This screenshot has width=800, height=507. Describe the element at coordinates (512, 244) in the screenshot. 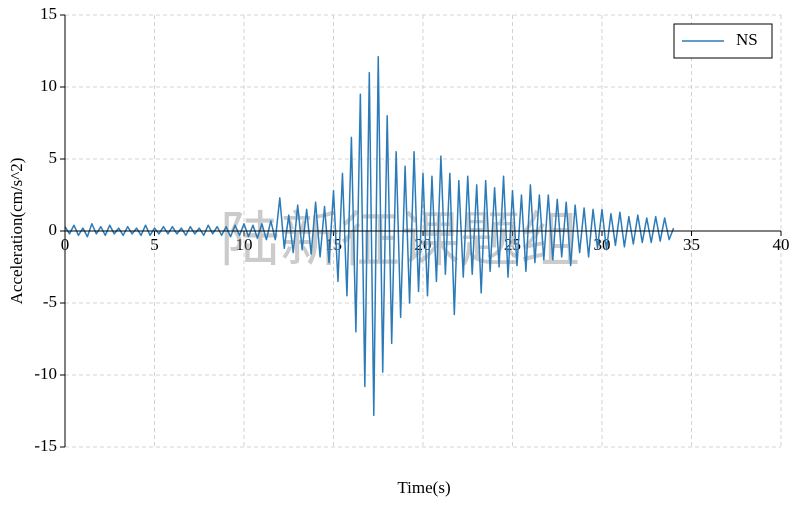

I see `x-tick-label: 25` at that location.